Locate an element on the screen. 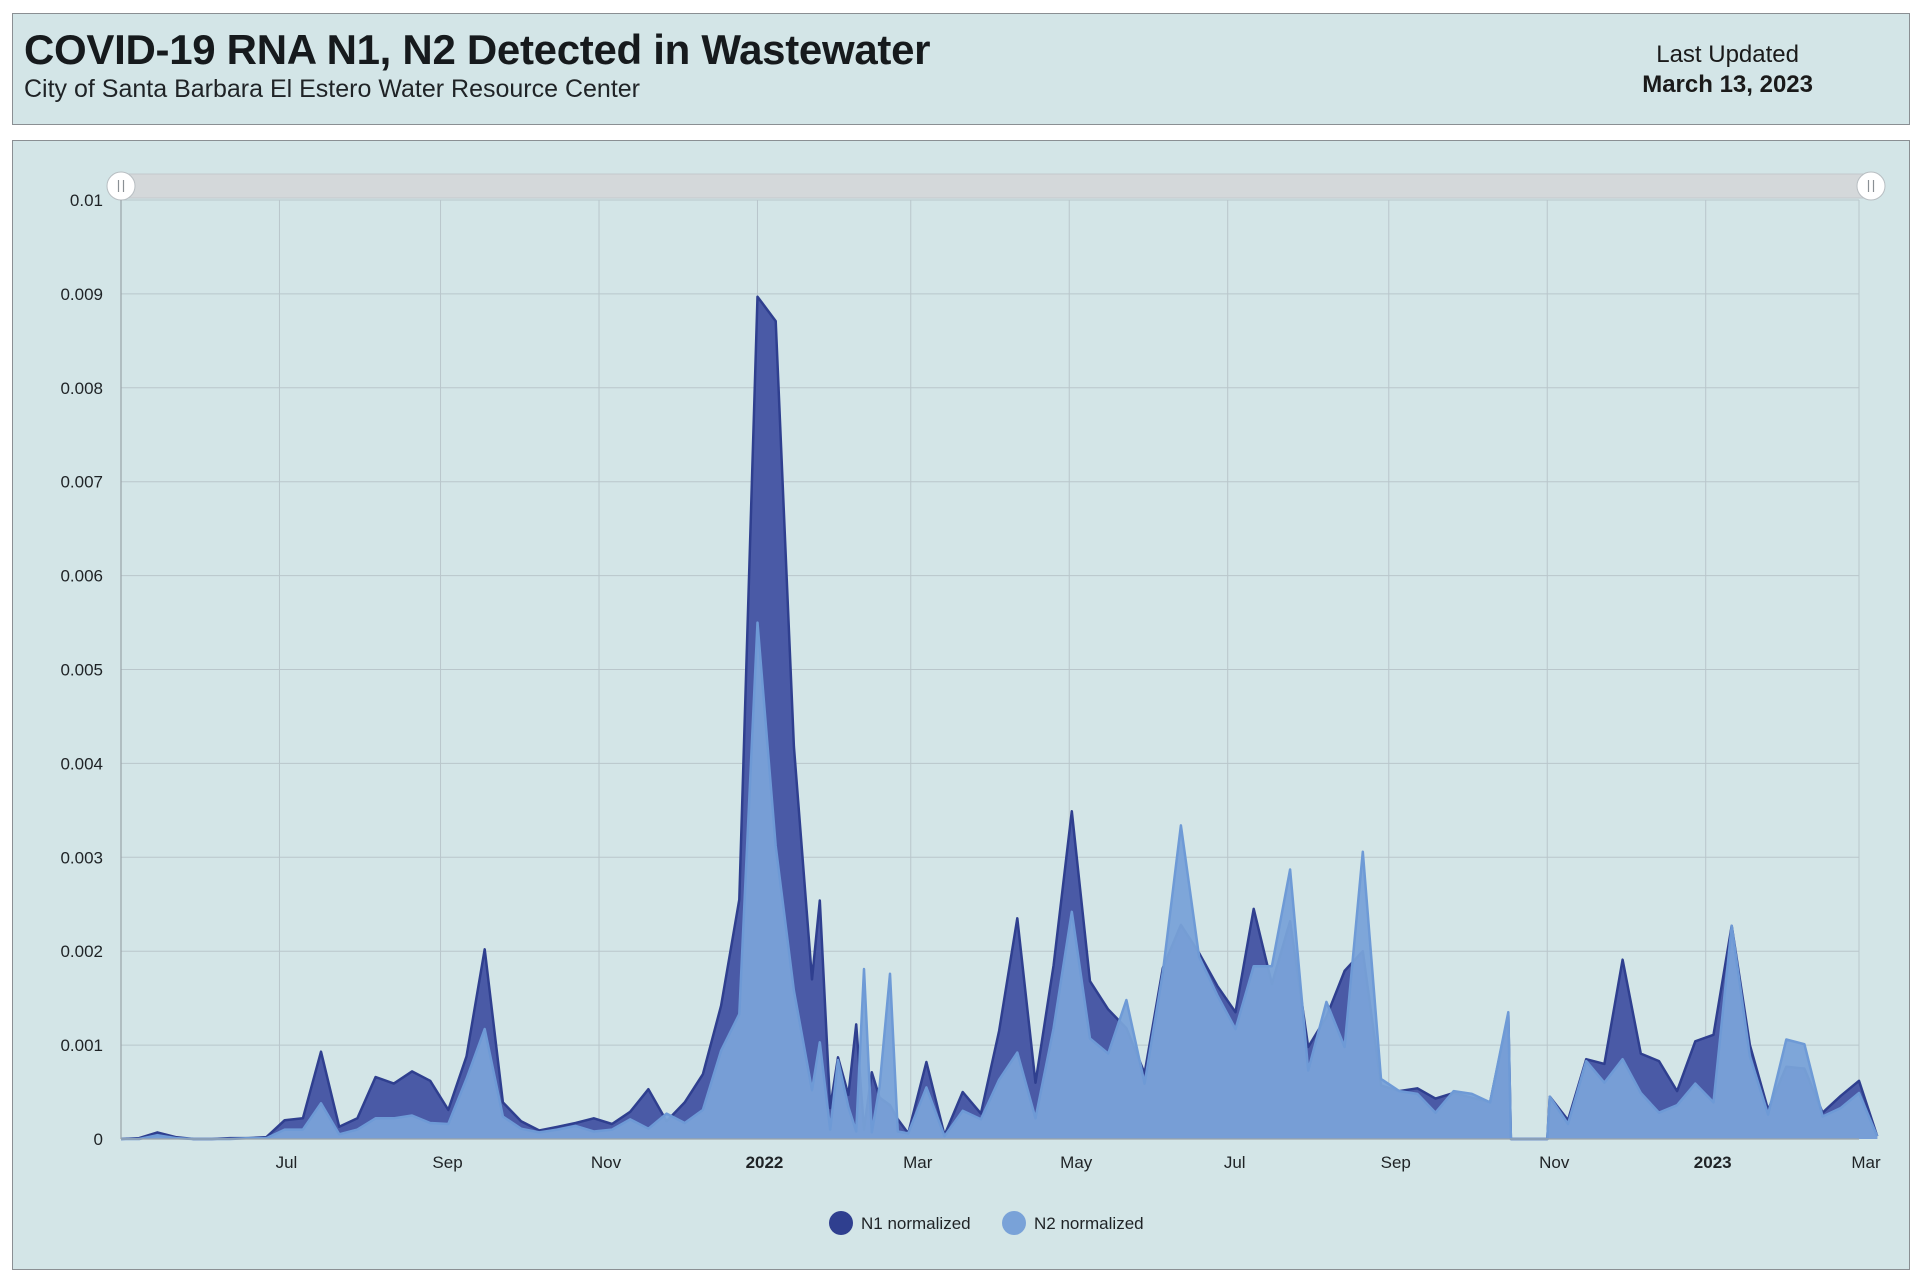  navigator-scrollbar is located at coordinates (996, 186).